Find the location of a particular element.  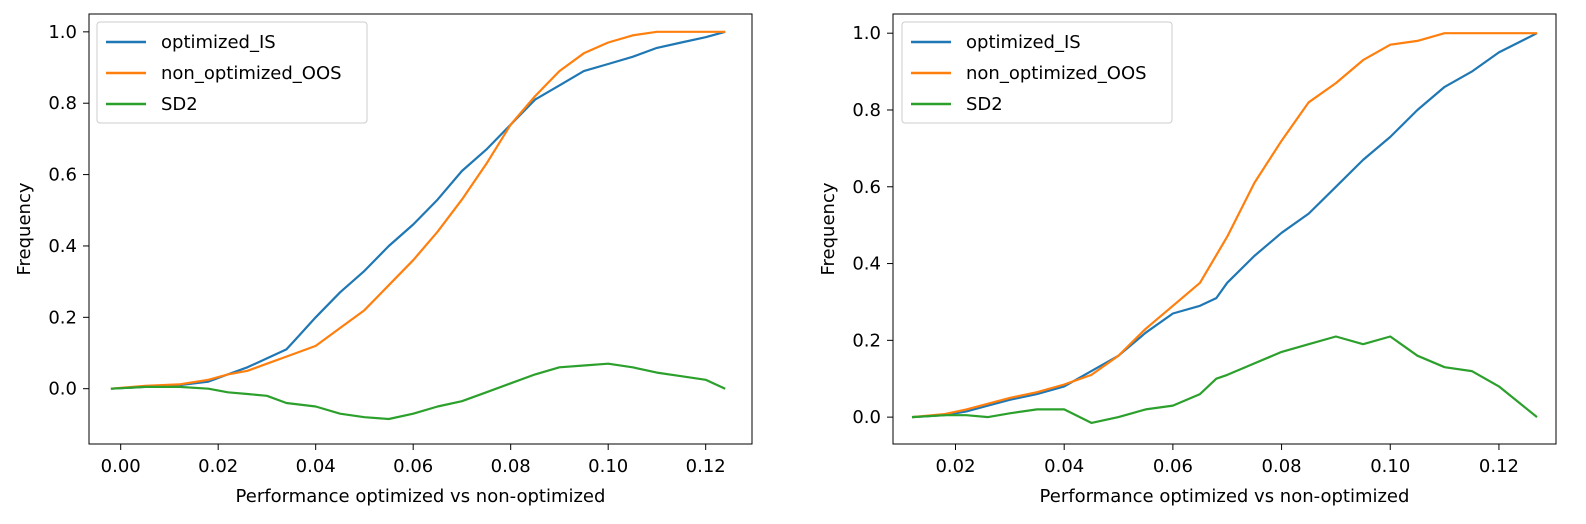

left-y-tick-label: 0.2 is located at coordinates (62, 317).